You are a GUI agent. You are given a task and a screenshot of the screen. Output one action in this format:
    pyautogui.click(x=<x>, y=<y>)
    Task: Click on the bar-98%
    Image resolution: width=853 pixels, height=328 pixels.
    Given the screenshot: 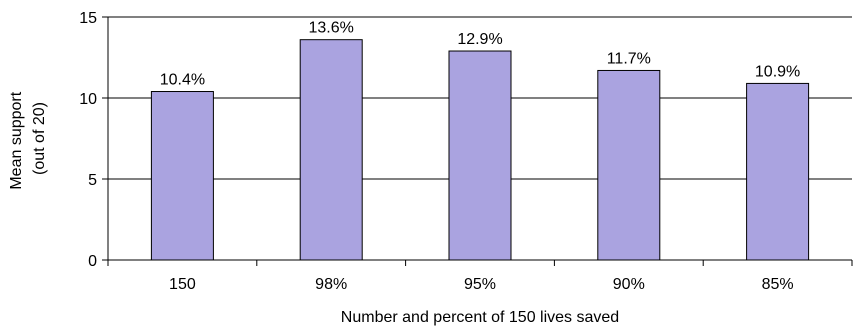 What is the action you would take?
    pyautogui.click(x=331, y=150)
    